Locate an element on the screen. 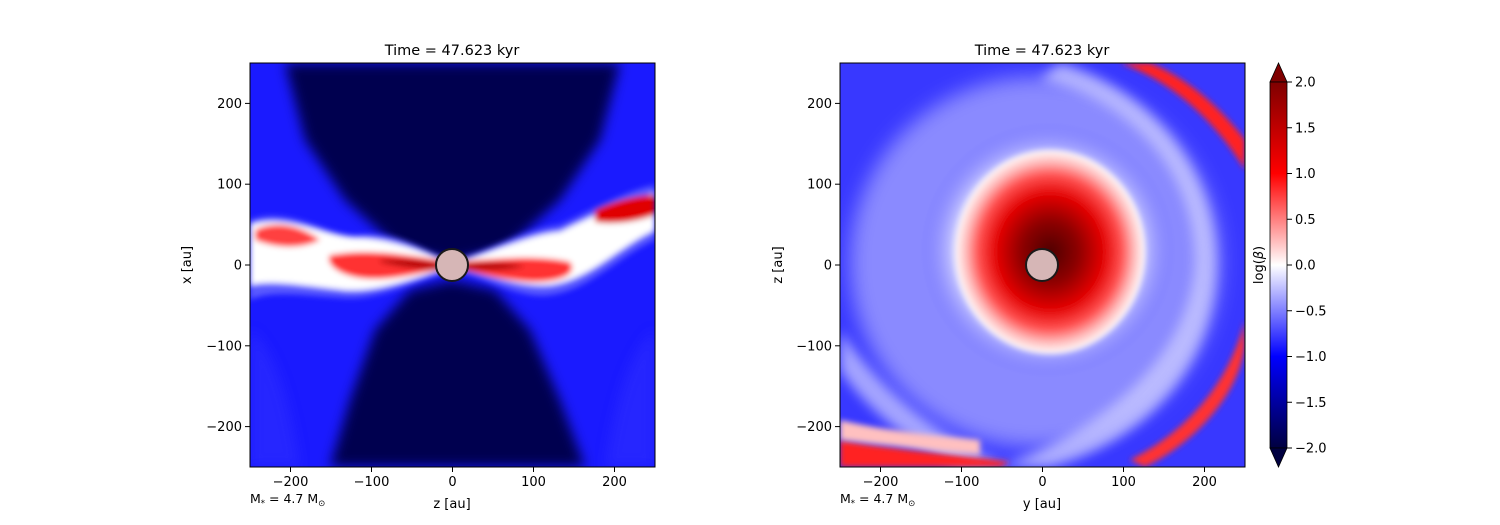  panel-right-x-tick-label: −200 is located at coordinates (881, 482).